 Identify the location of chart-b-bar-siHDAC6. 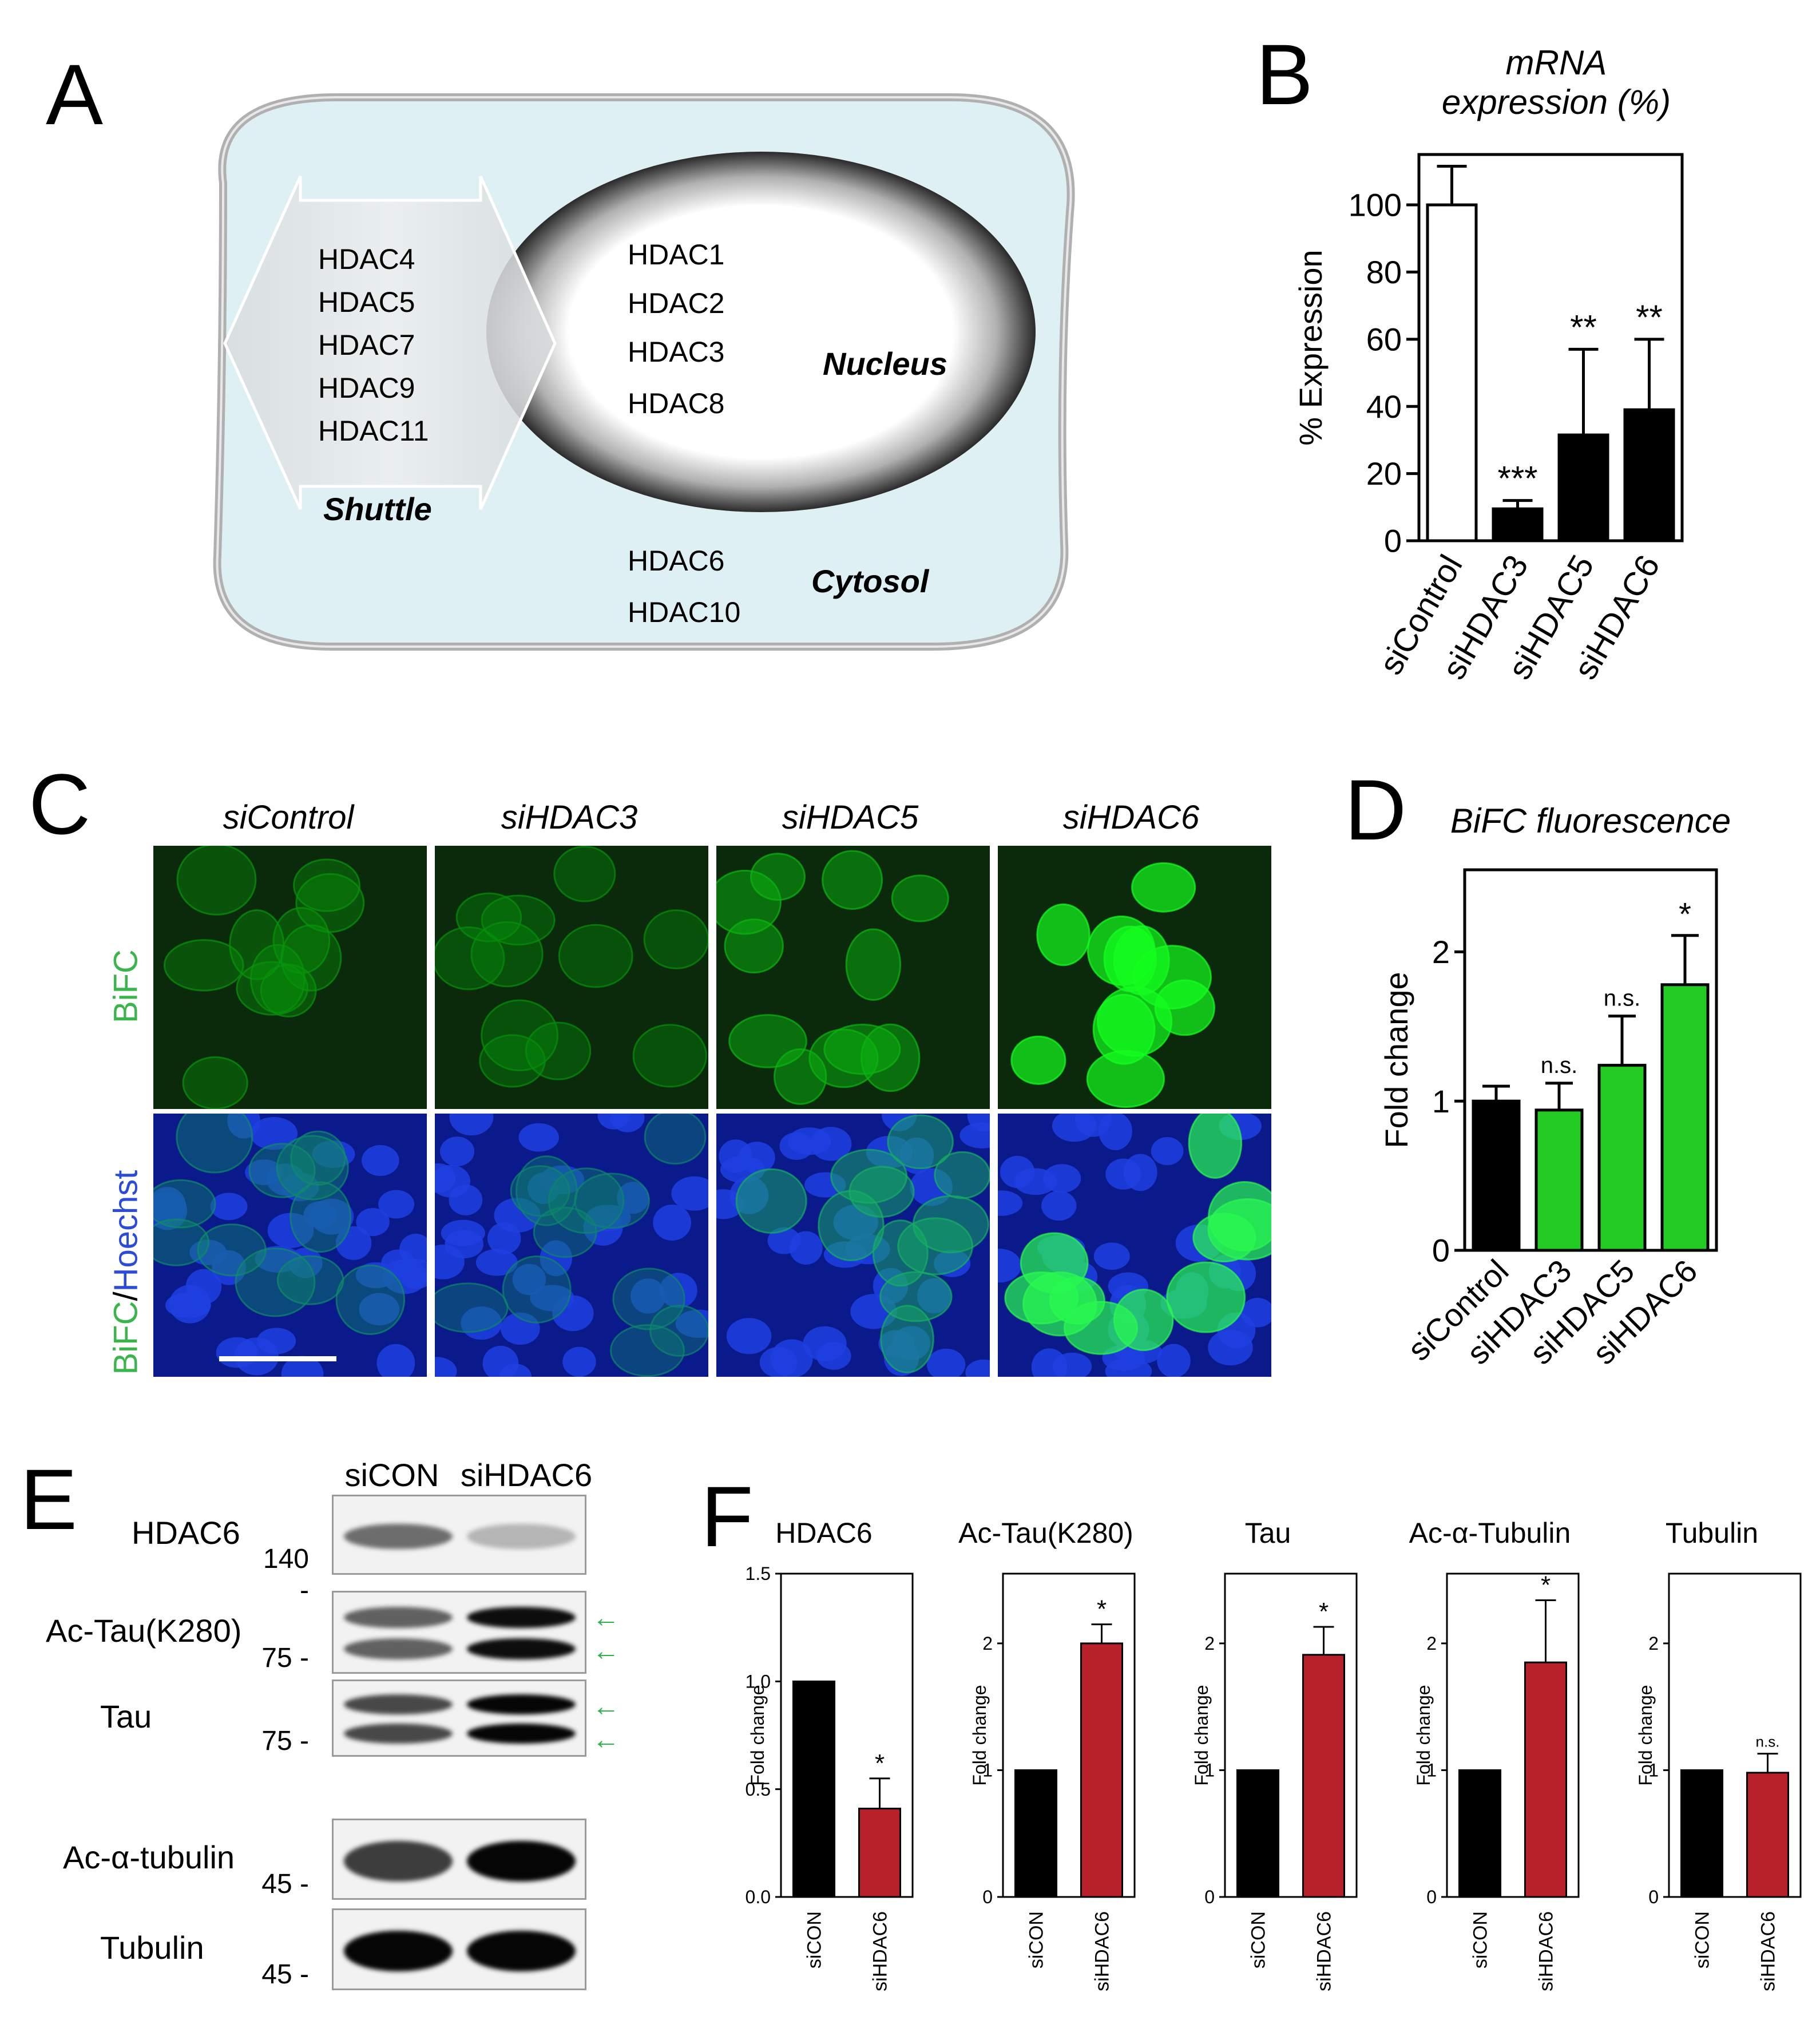
(1649, 475).